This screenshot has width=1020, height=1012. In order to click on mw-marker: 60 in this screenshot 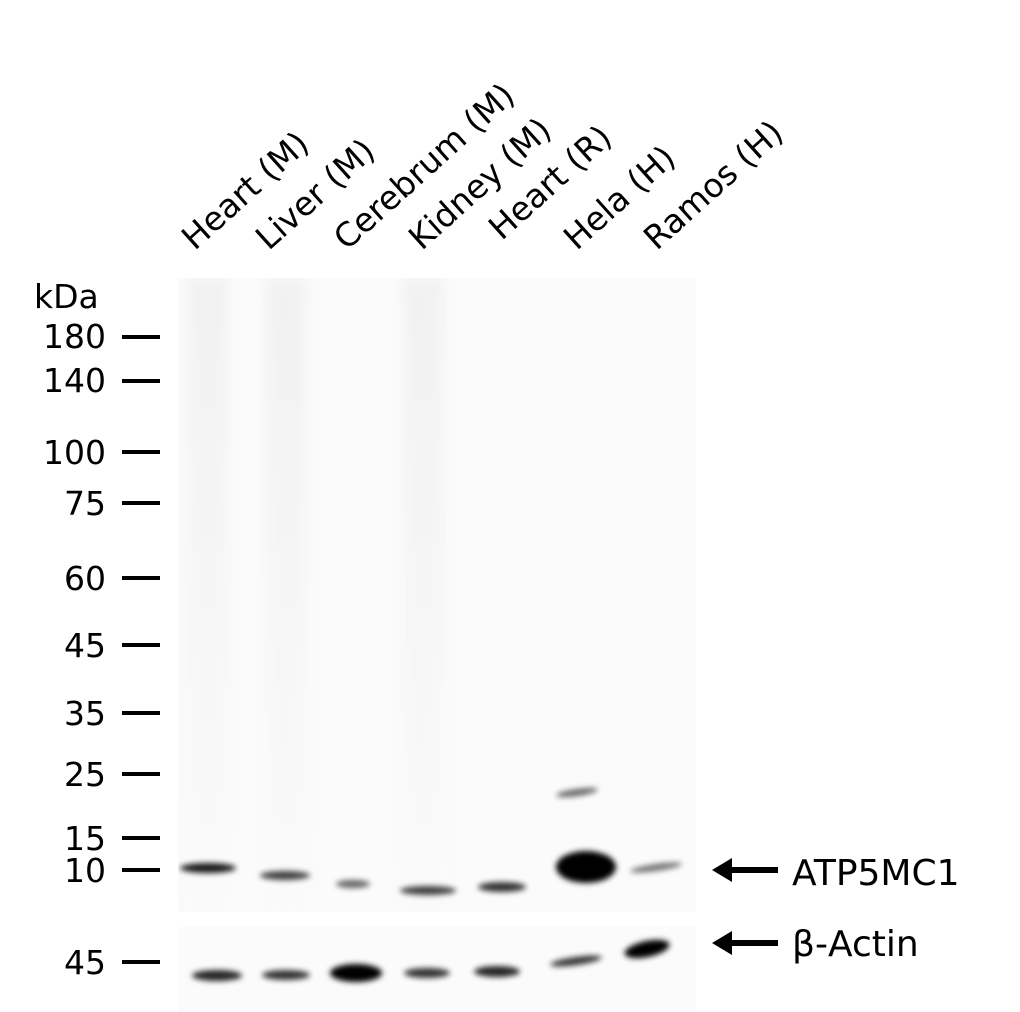, I will do `click(85, 578)`.